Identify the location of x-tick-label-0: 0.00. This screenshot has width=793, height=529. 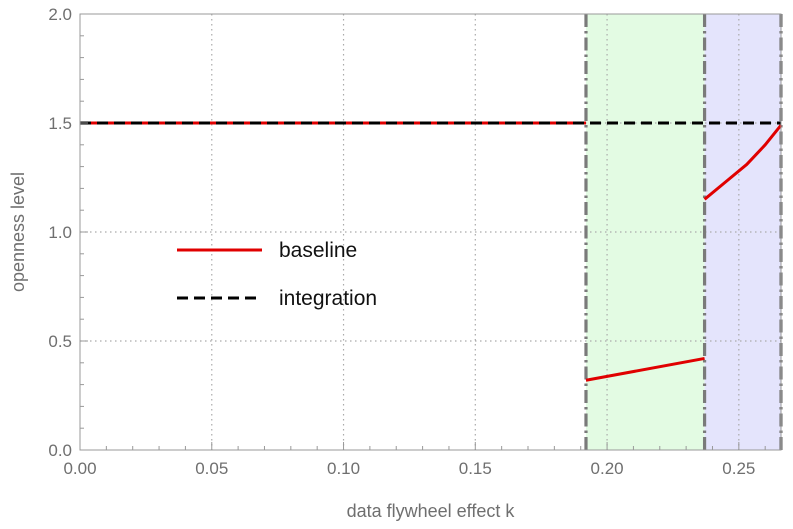
(79, 468).